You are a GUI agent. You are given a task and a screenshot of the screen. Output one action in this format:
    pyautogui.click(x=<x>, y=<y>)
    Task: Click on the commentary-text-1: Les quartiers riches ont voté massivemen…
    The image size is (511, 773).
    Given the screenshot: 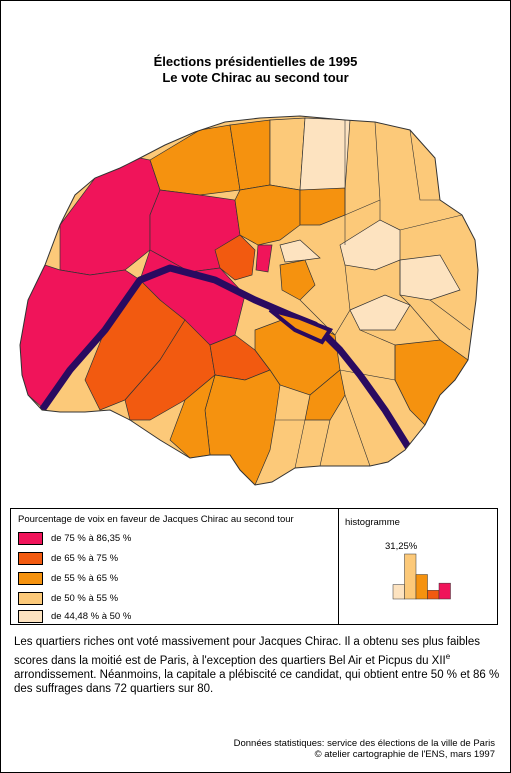 What is the action you would take?
    pyautogui.click(x=247, y=651)
    